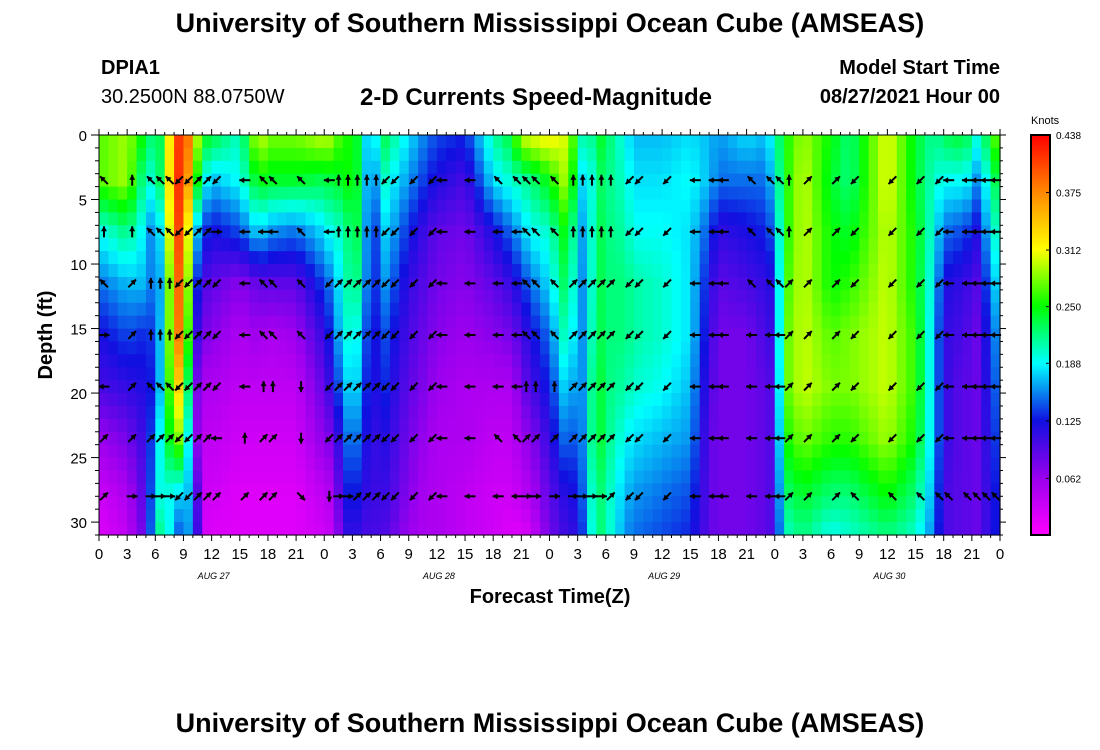 The height and width of the screenshot is (750, 1100). What do you see at coordinates (919, 68) in the screenshot?
I see `model-start-label: Model Start Time` at bounding box center [919, 68].